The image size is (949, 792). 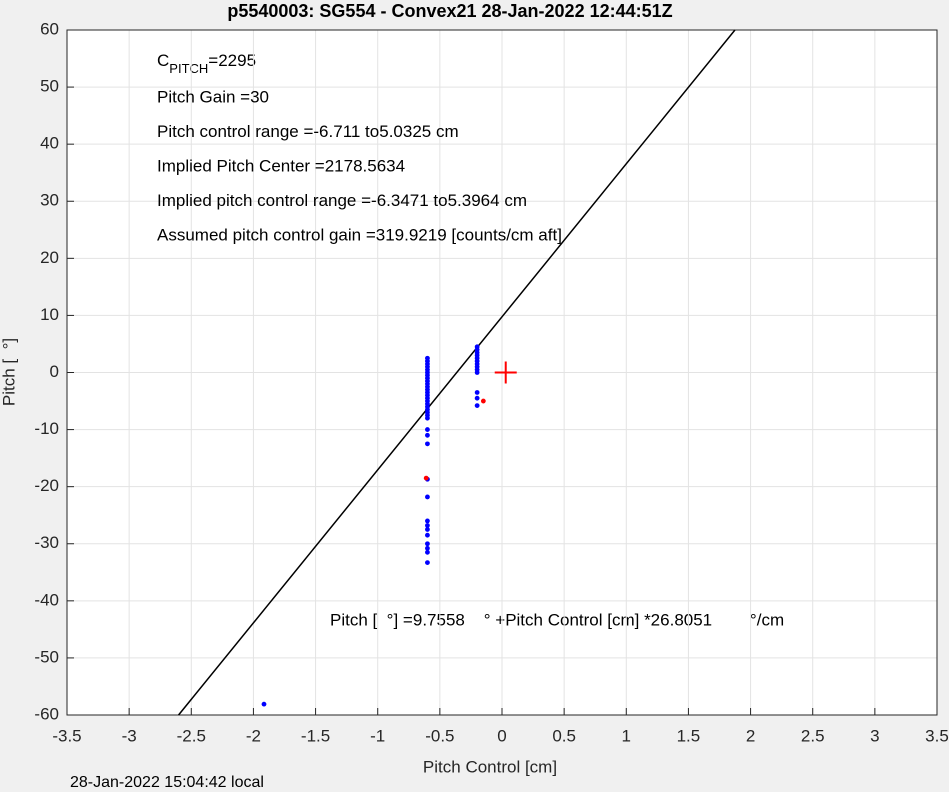 I want to click on footer: 28-Jan-2022 15:04:42 local, so click(x=167, y=782).